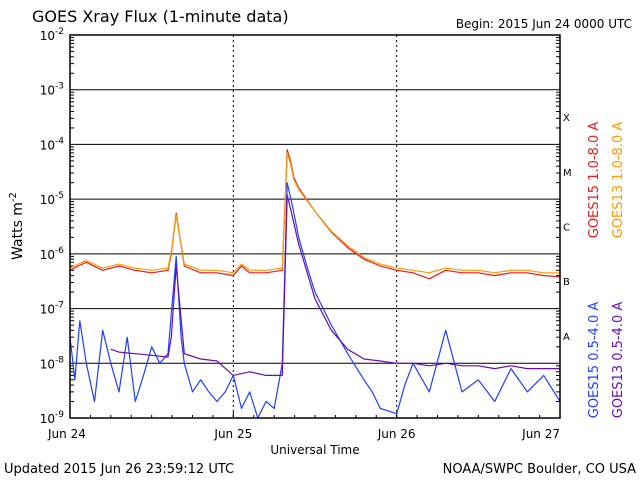  What do you see at coordinates (540, 434) in the screenshot?
I see `x-tick-label: Jun 27` at bounding box center [540, 434].